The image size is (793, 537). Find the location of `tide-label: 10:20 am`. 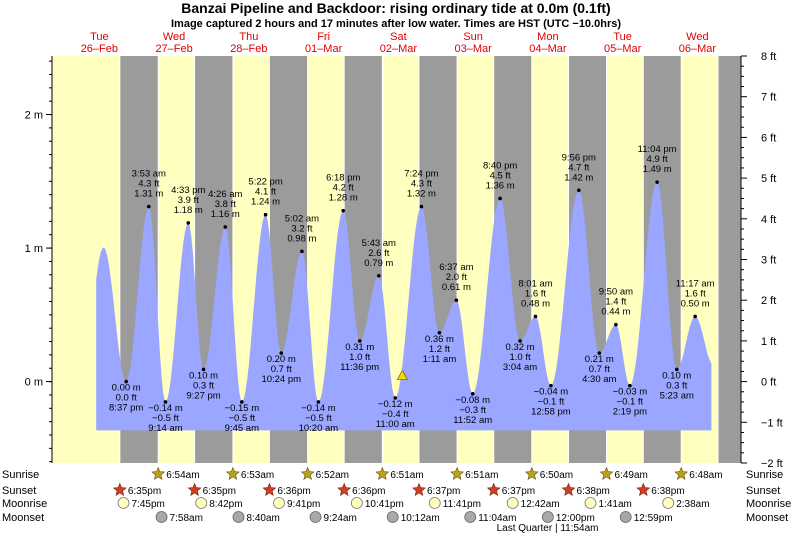

tide-label: 10:20 am is located at coordinates (319, 428).